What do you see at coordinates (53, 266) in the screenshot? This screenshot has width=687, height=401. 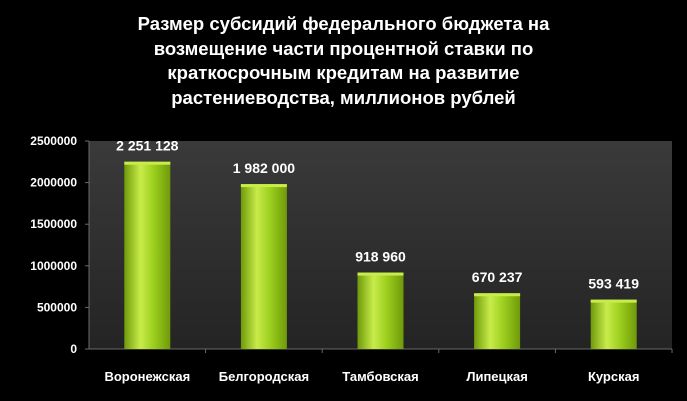 I see `y-tick-label: 1000000` at bounding box center [53, 266].